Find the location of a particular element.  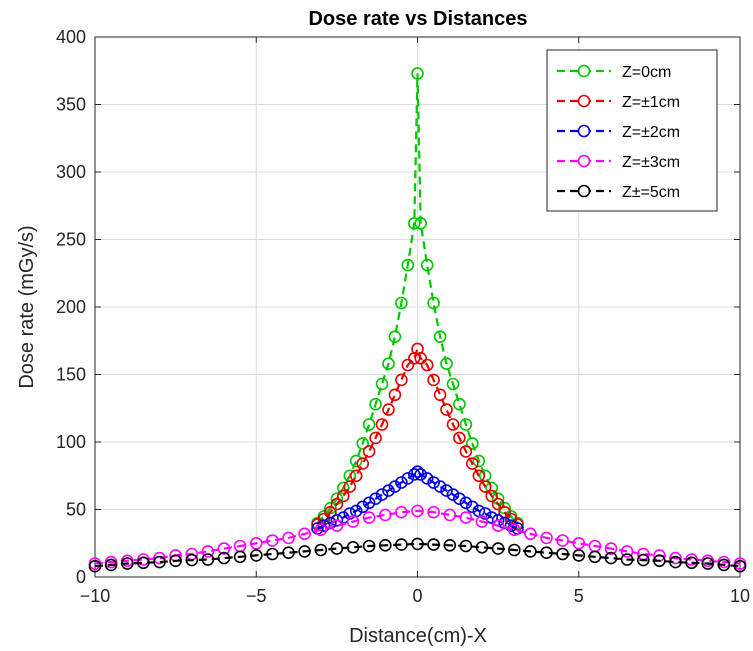

y-tick-label: 150 is located at coordinates (71, 375).